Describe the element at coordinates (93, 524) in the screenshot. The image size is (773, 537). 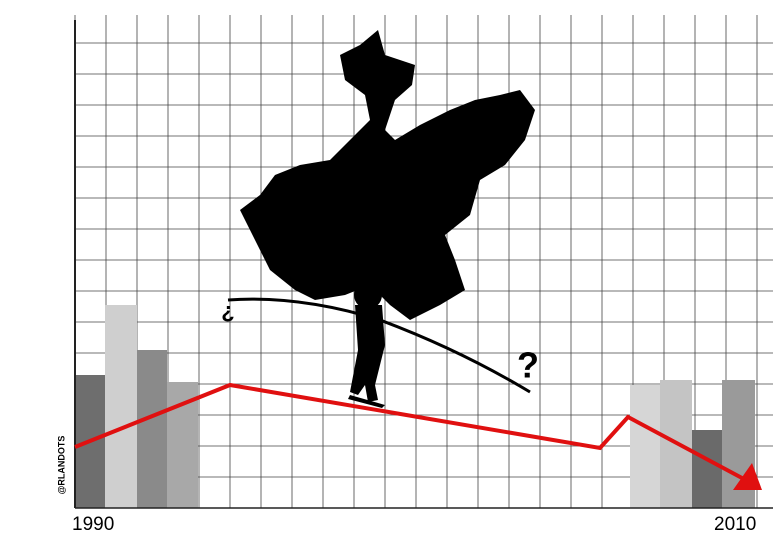
I see `start-year: 1990` at that location.